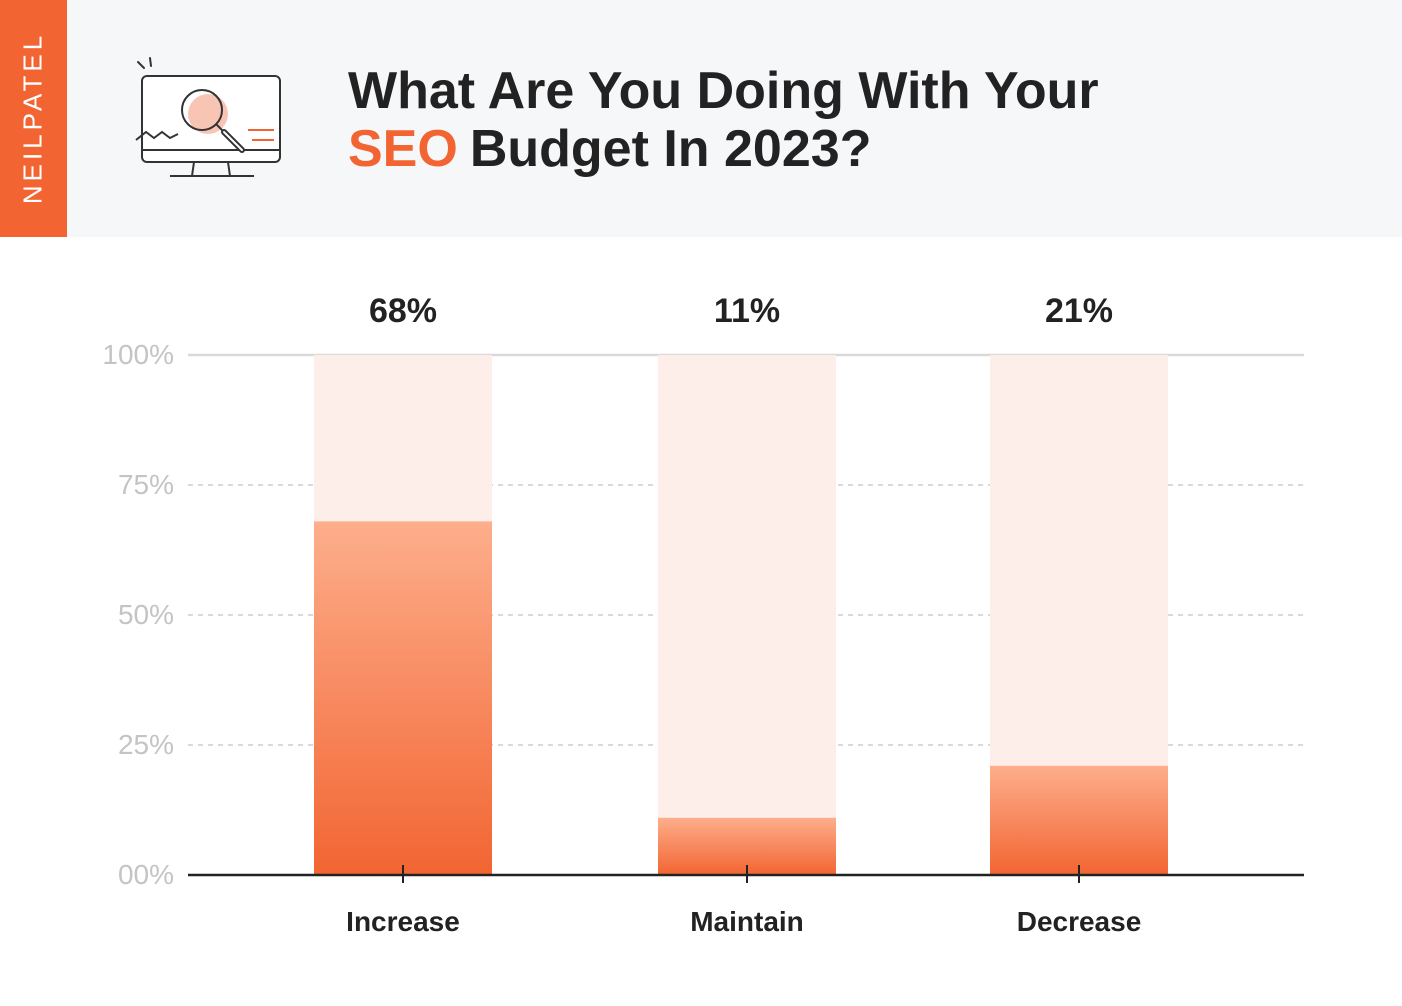  I want to click on title-rest: Budget In 2023?, so click(670, 149).